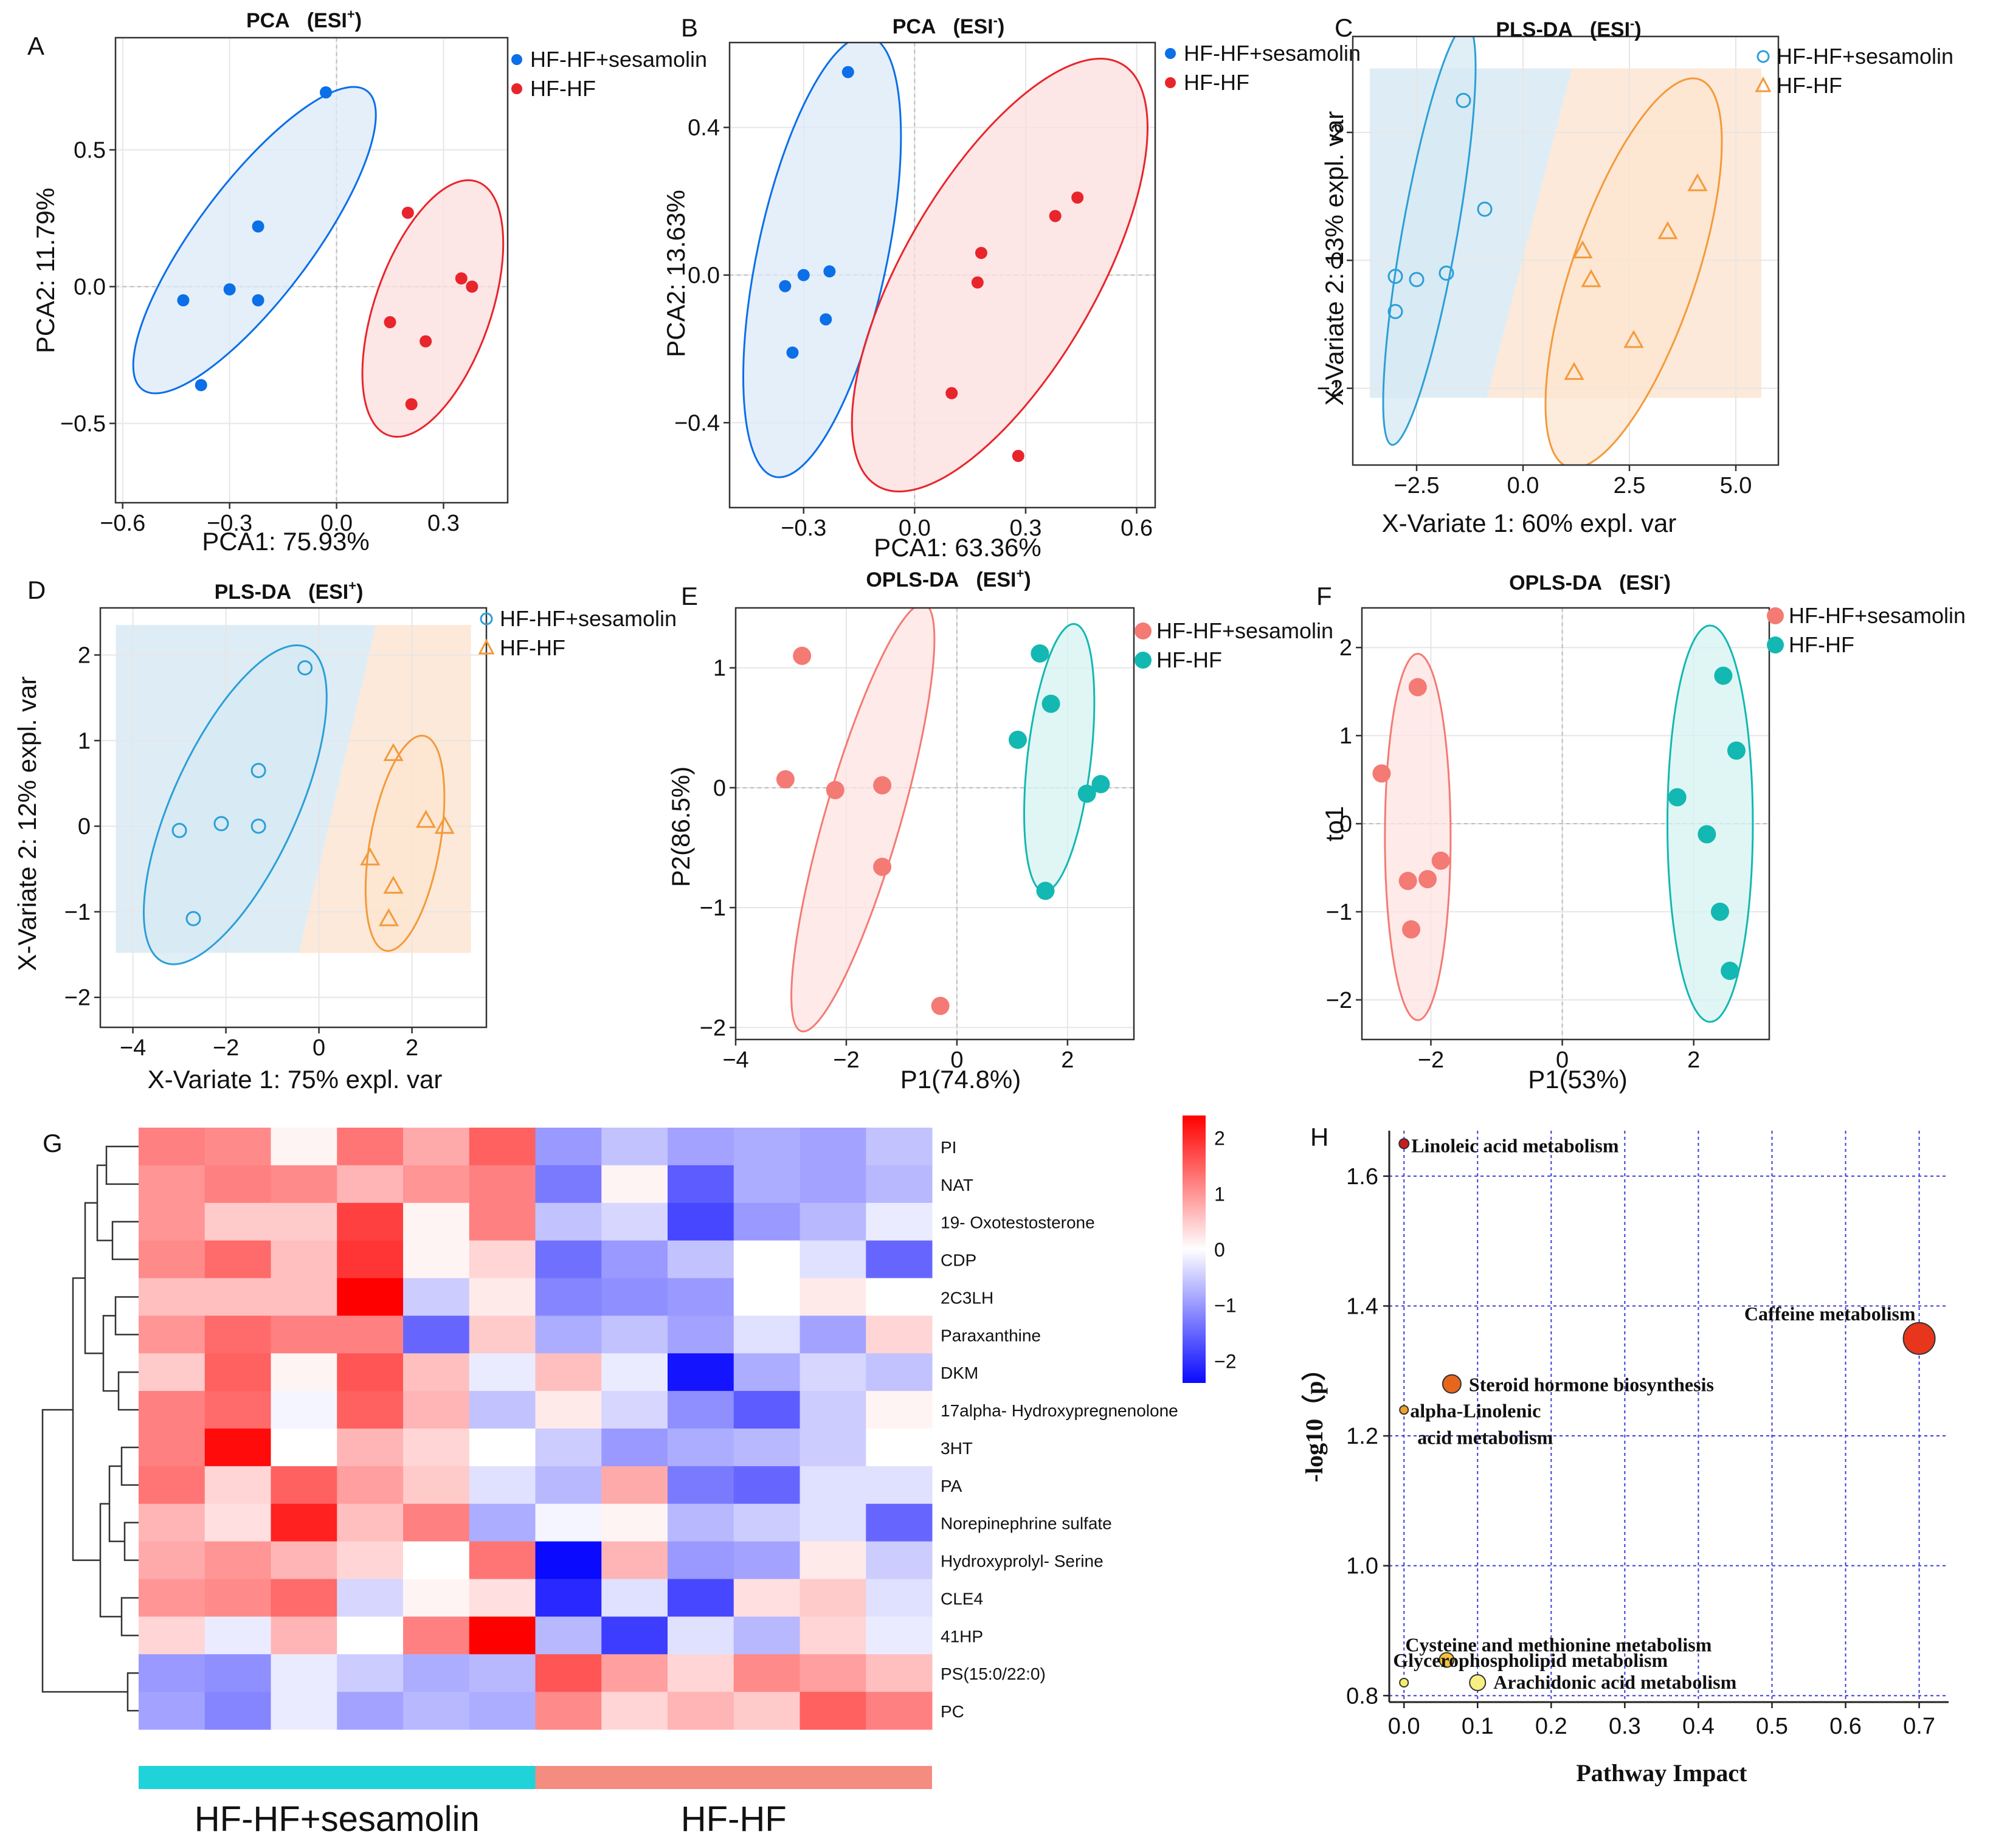  What do you see at coordinates (1324, 596) in the screenshot?
I see `panel-label: F` at bounding box center [1324, 596].